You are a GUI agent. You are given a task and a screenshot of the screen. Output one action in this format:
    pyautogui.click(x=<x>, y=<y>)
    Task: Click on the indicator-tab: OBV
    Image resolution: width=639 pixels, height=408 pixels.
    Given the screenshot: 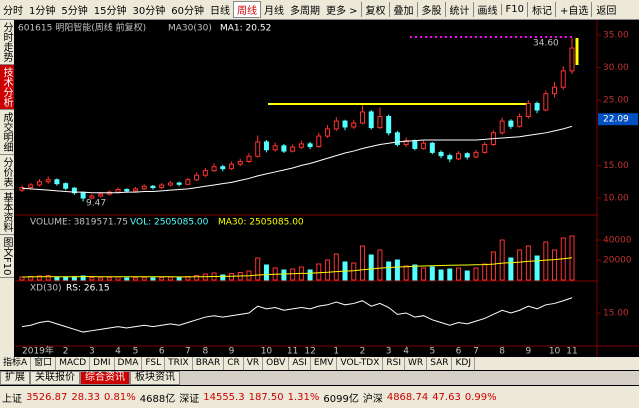 What is the action you would take?
    pyautogui.click(x=276, y=363)
    